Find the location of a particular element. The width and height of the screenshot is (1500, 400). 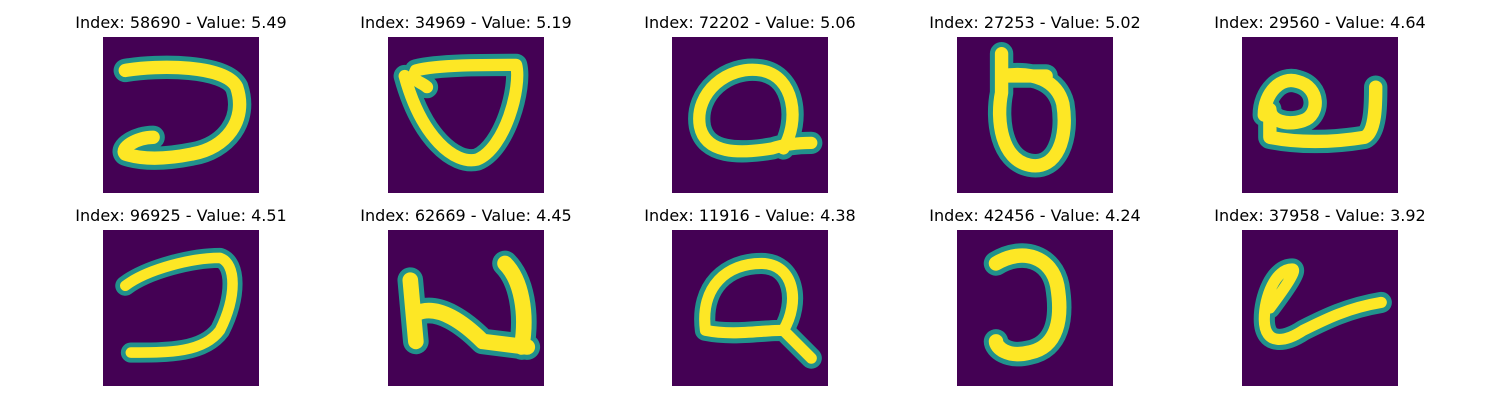

panel-title: Index: 62669 - Value: 4.45 is located at coordinates (466, 215).